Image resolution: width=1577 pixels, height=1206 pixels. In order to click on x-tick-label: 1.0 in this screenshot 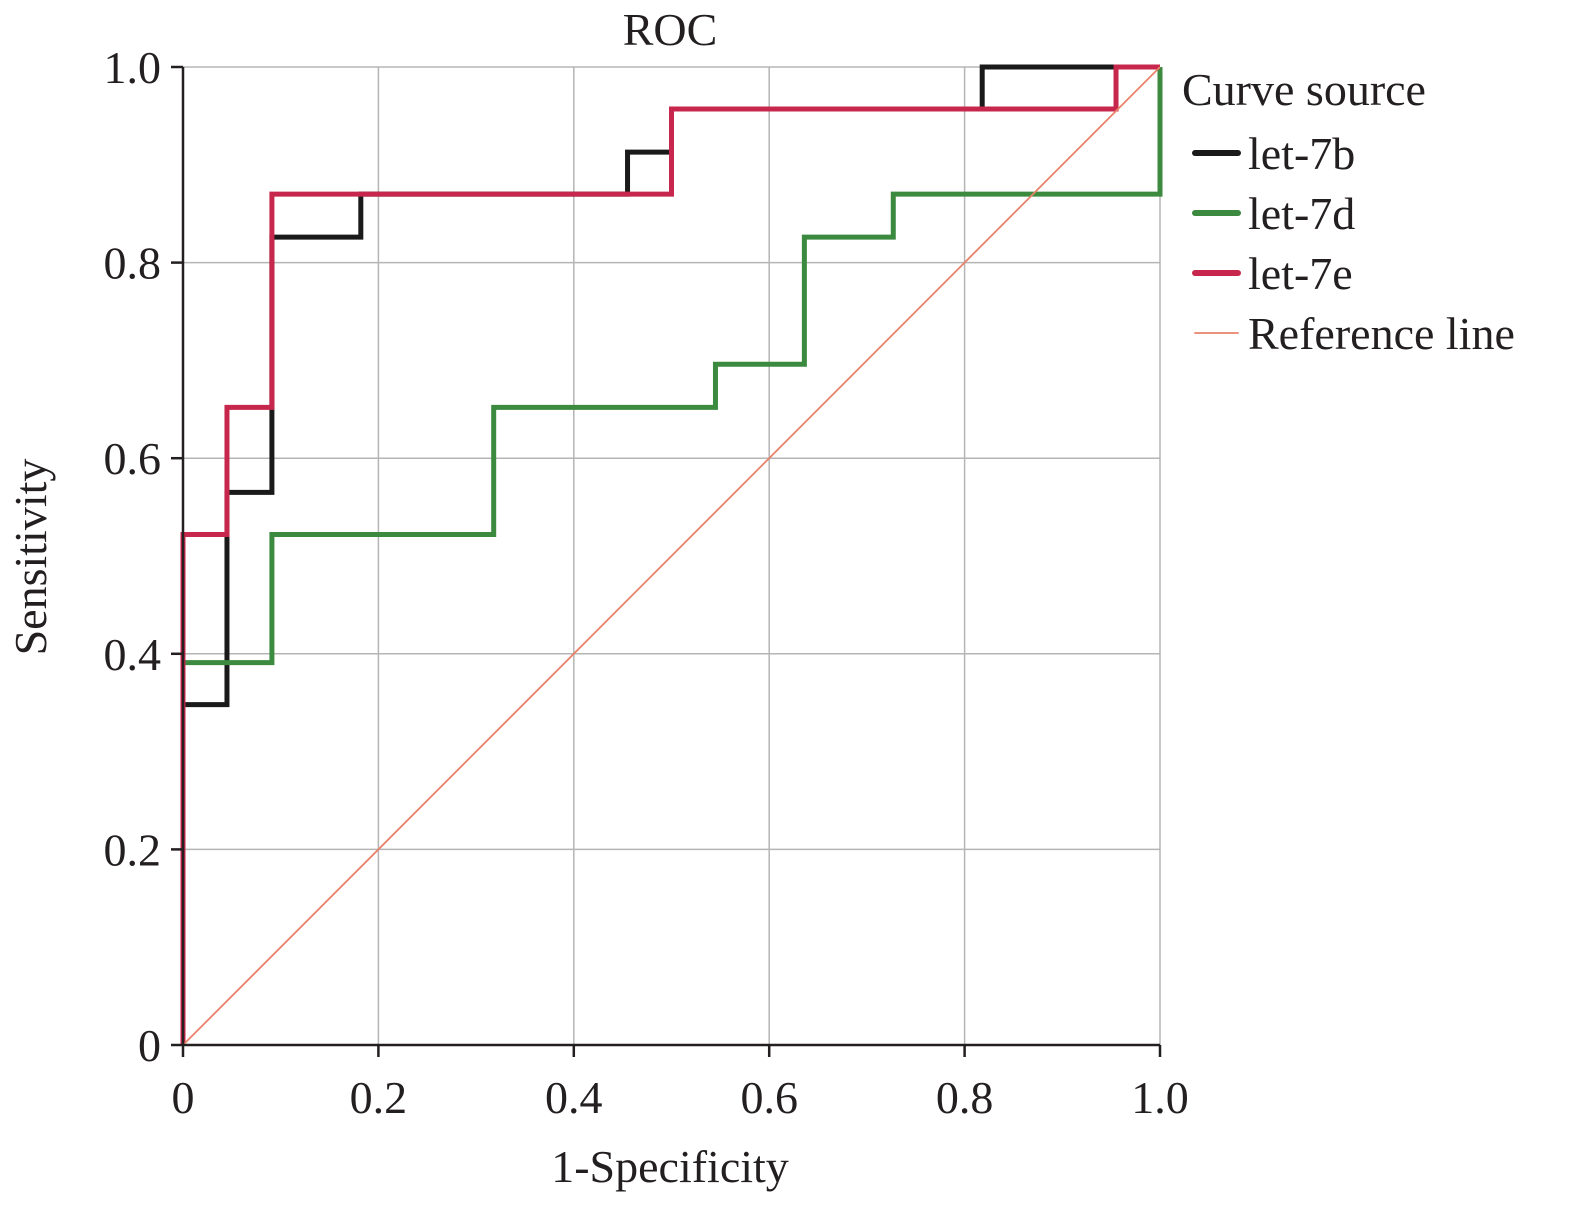, I will do `click(1160, 1097)`.